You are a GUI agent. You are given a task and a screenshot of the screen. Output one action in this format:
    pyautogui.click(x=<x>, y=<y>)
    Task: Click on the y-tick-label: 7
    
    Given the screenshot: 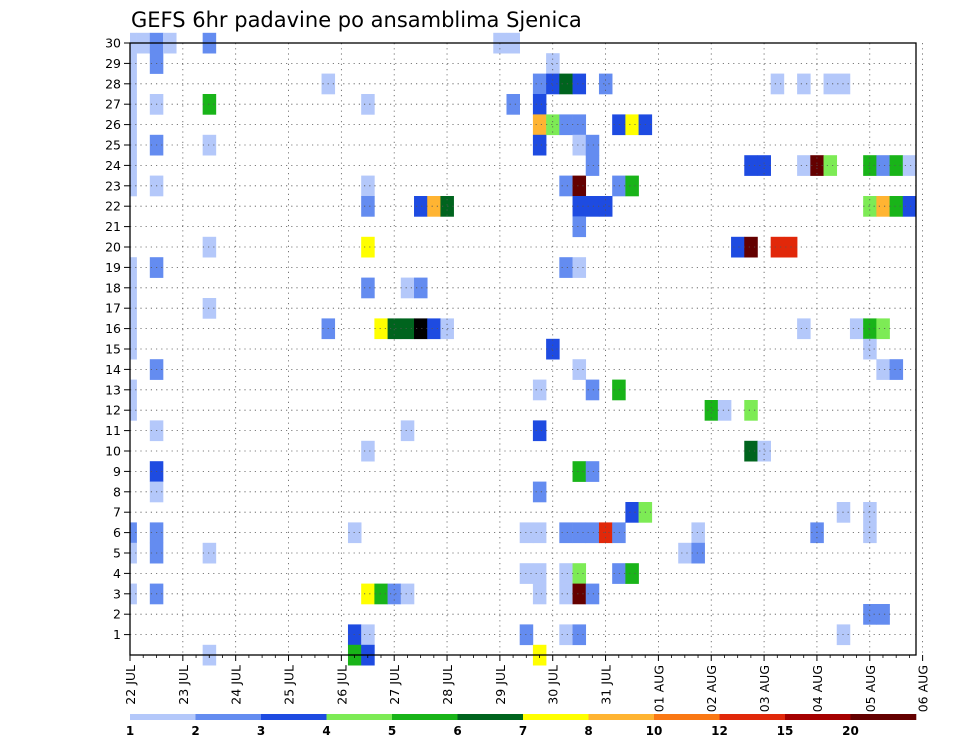 What is the action you would take?
    pyautogui.click(x=117, y=512)
    